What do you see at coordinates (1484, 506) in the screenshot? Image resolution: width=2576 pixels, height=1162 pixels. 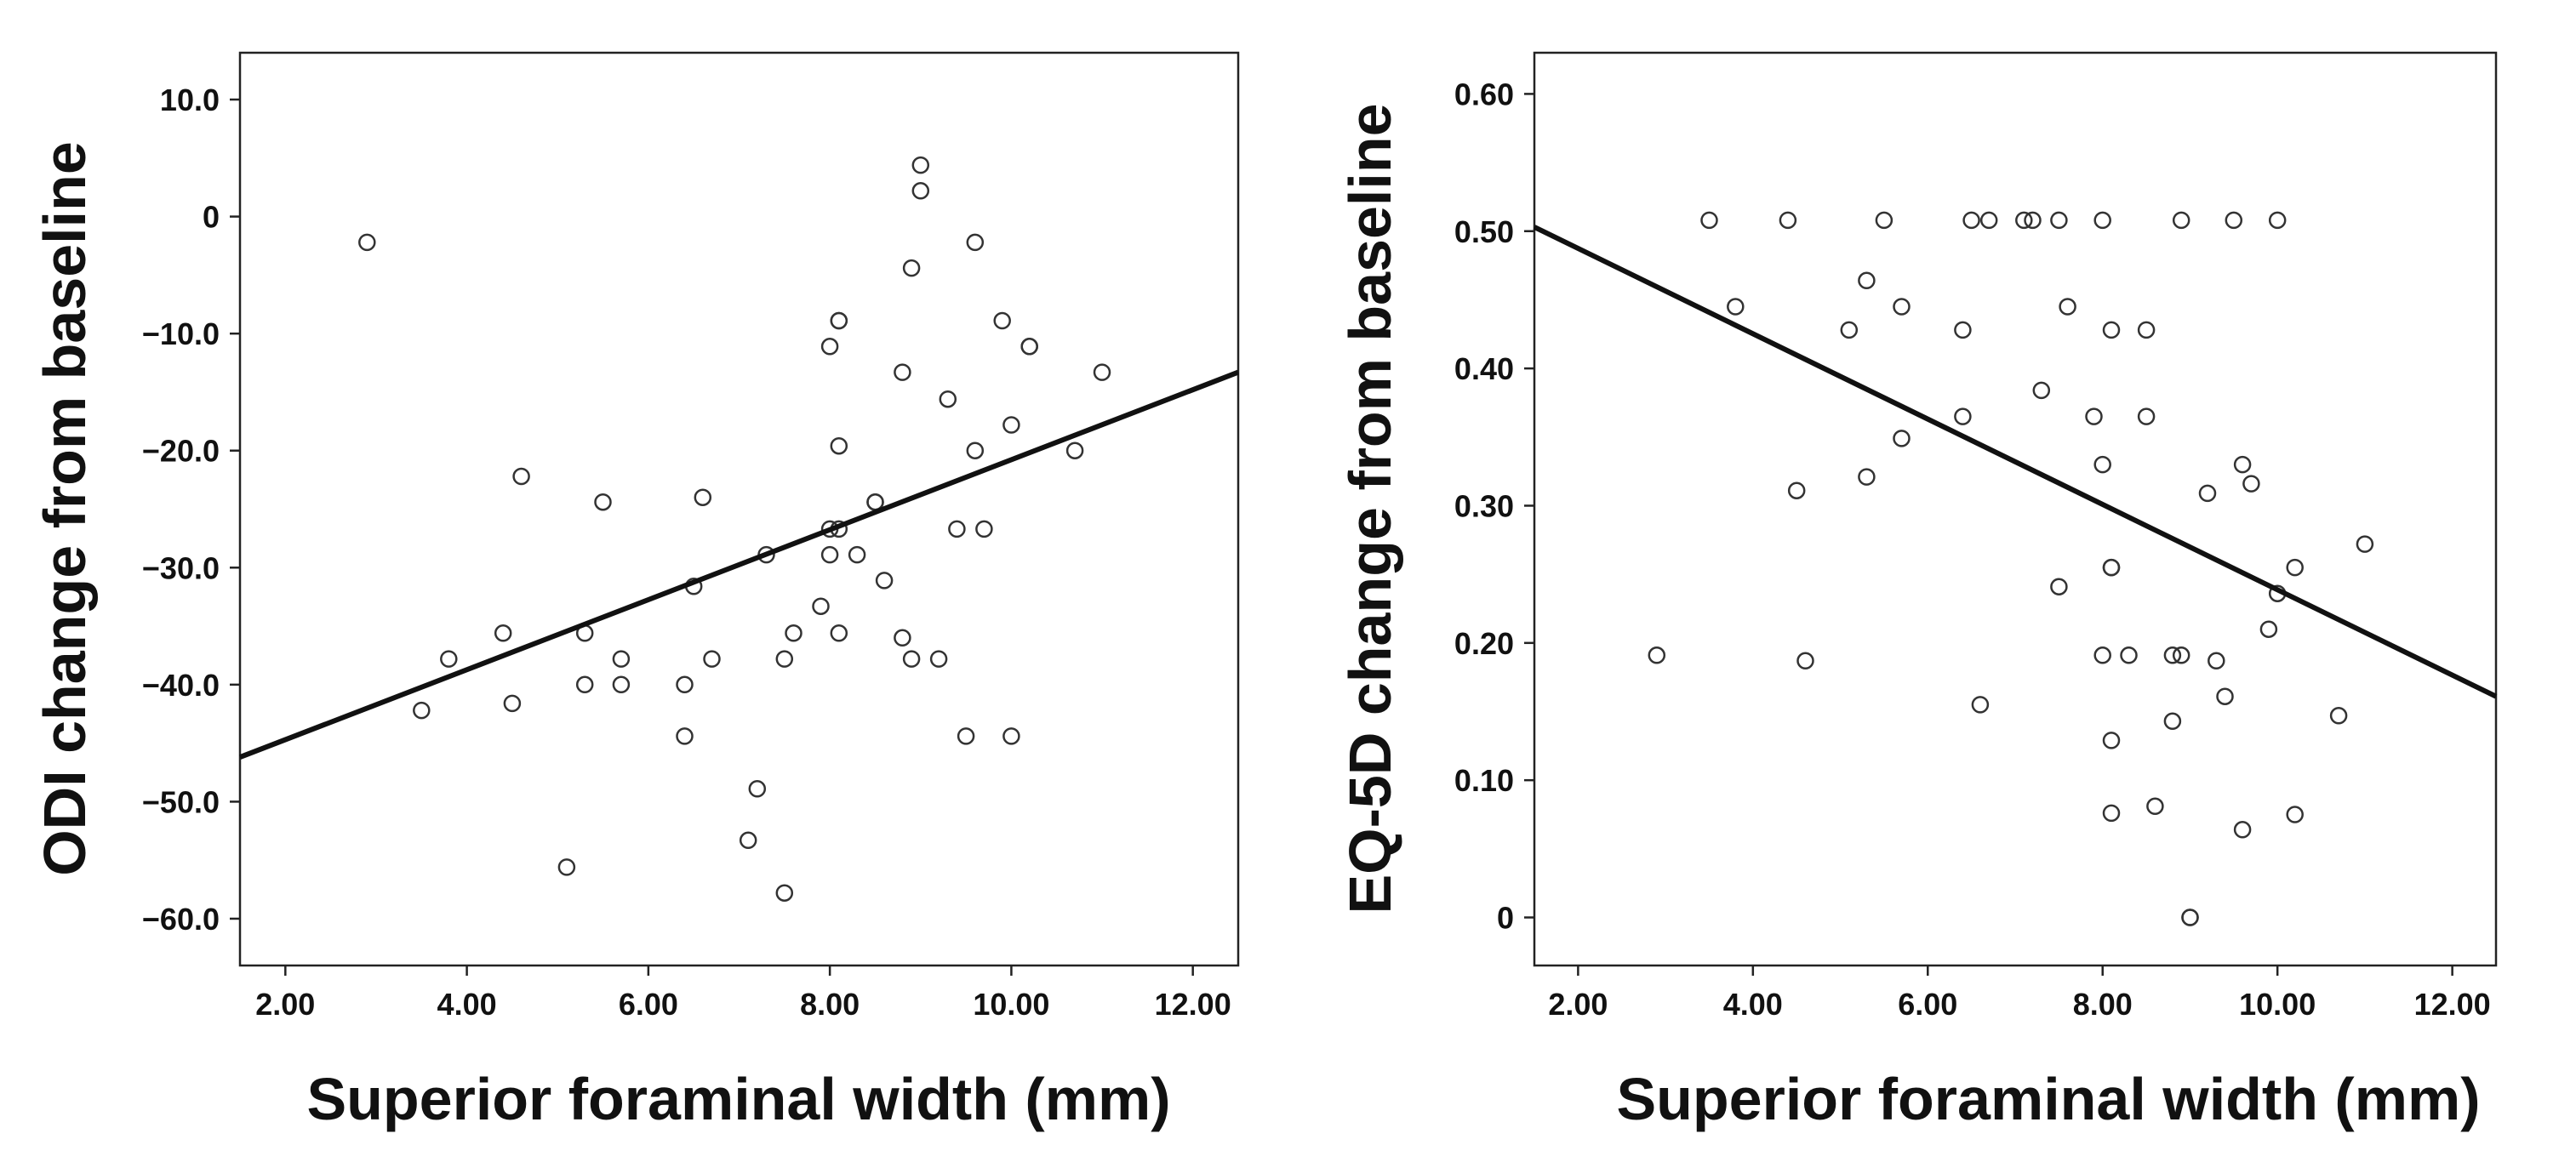 I see `eq5d-y-tick-label: 0.30` at bounding box center [1484, 506].